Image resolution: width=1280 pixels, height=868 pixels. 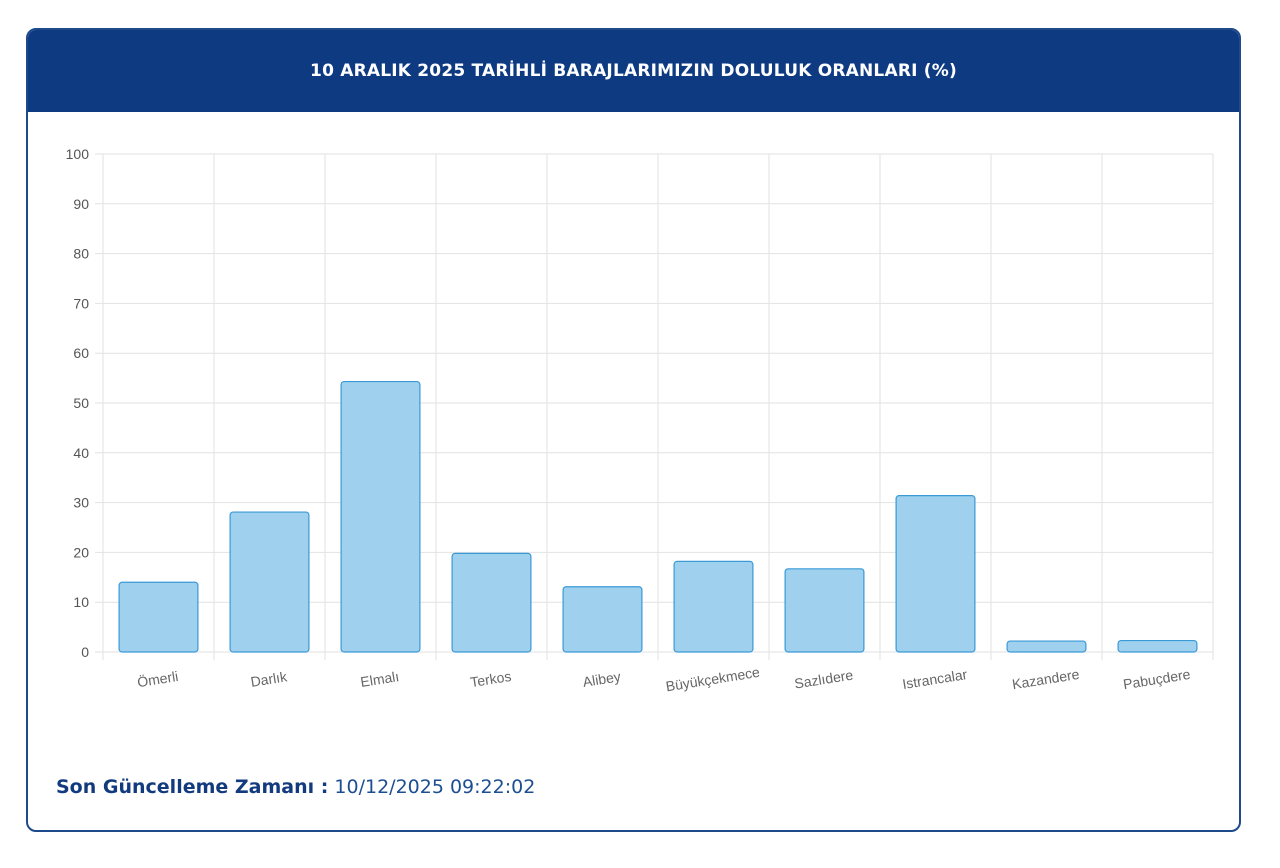 I want to click on bar-darlık, so click(x=269, y=582).